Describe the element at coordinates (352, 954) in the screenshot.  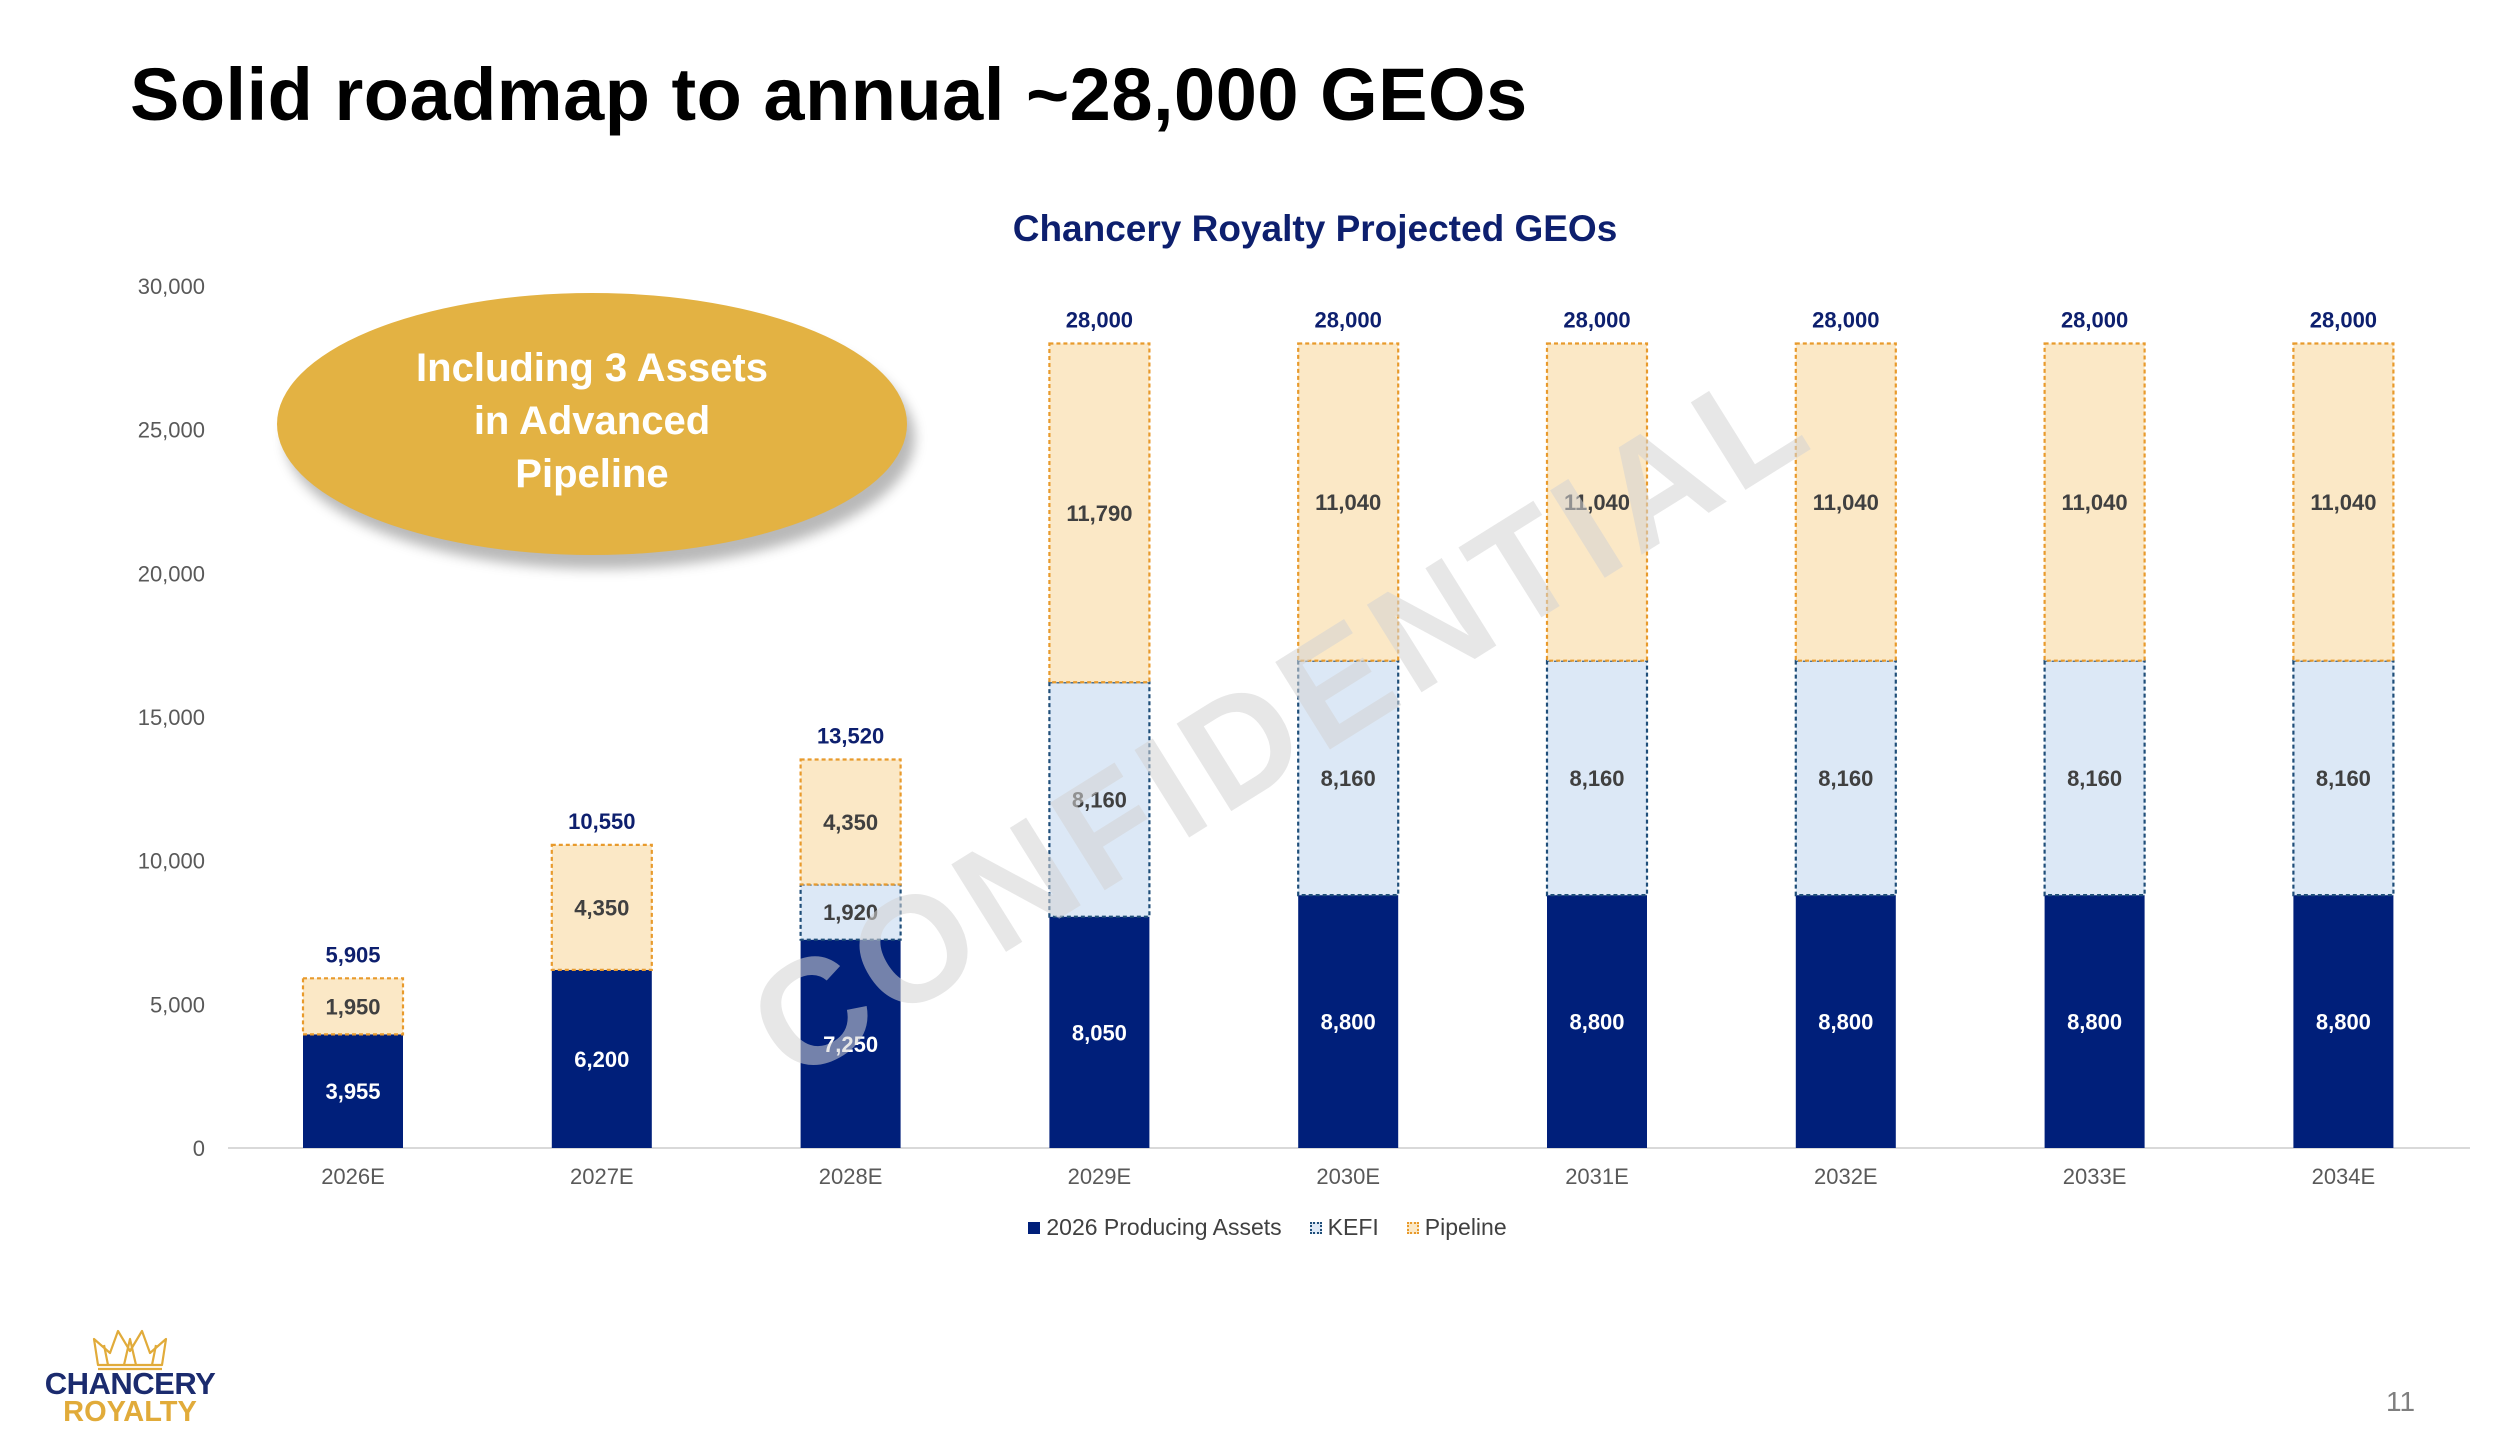
I see `total-label: 5,905` at that location.